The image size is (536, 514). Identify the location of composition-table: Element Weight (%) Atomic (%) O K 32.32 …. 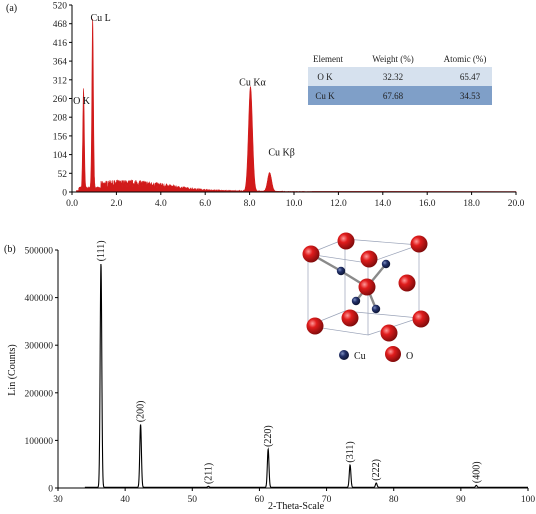
(400, 79).